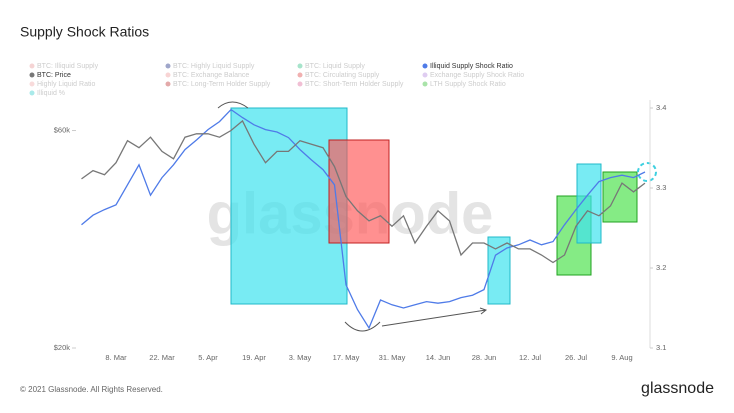 This screenshot has width=734, height=413. I want to click on x-tick-label: 3. May, so click(300, 357).